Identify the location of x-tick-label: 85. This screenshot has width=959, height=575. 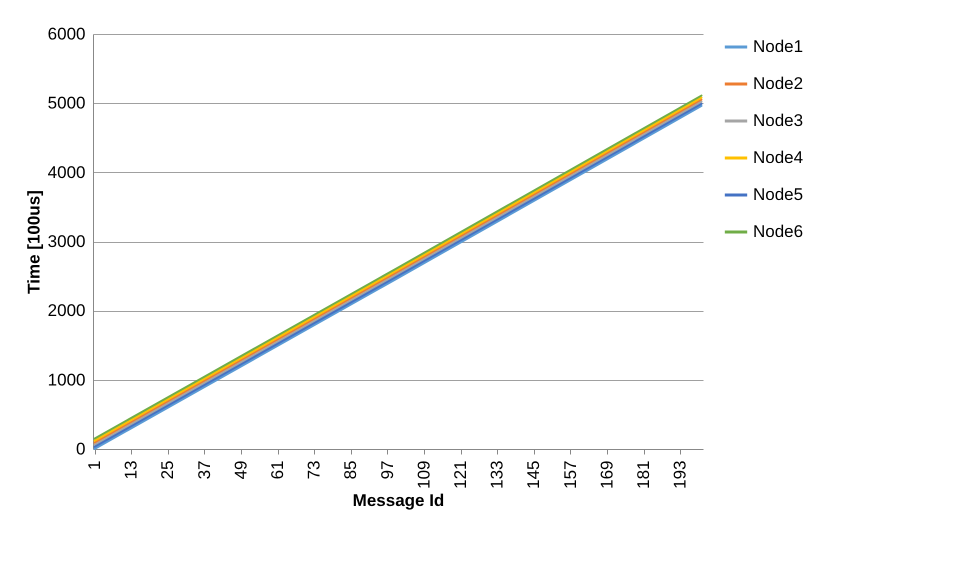
(350, 470).